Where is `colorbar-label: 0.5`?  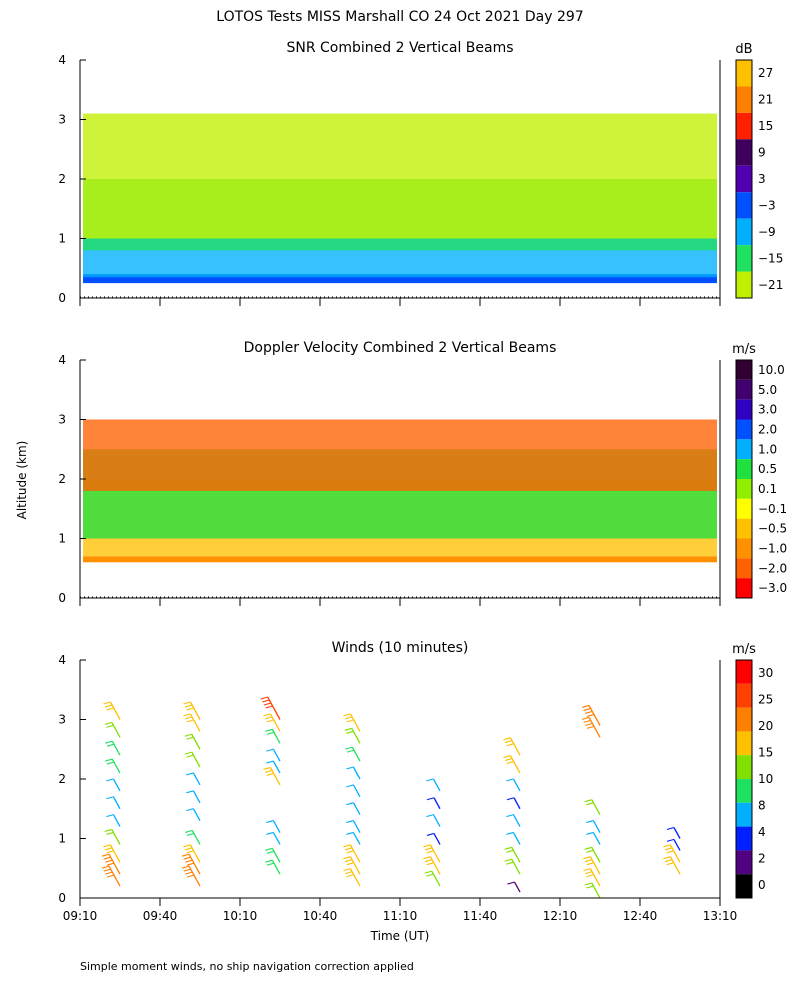 colorbar-label: 0.5 is located at coordinates (767, 469).